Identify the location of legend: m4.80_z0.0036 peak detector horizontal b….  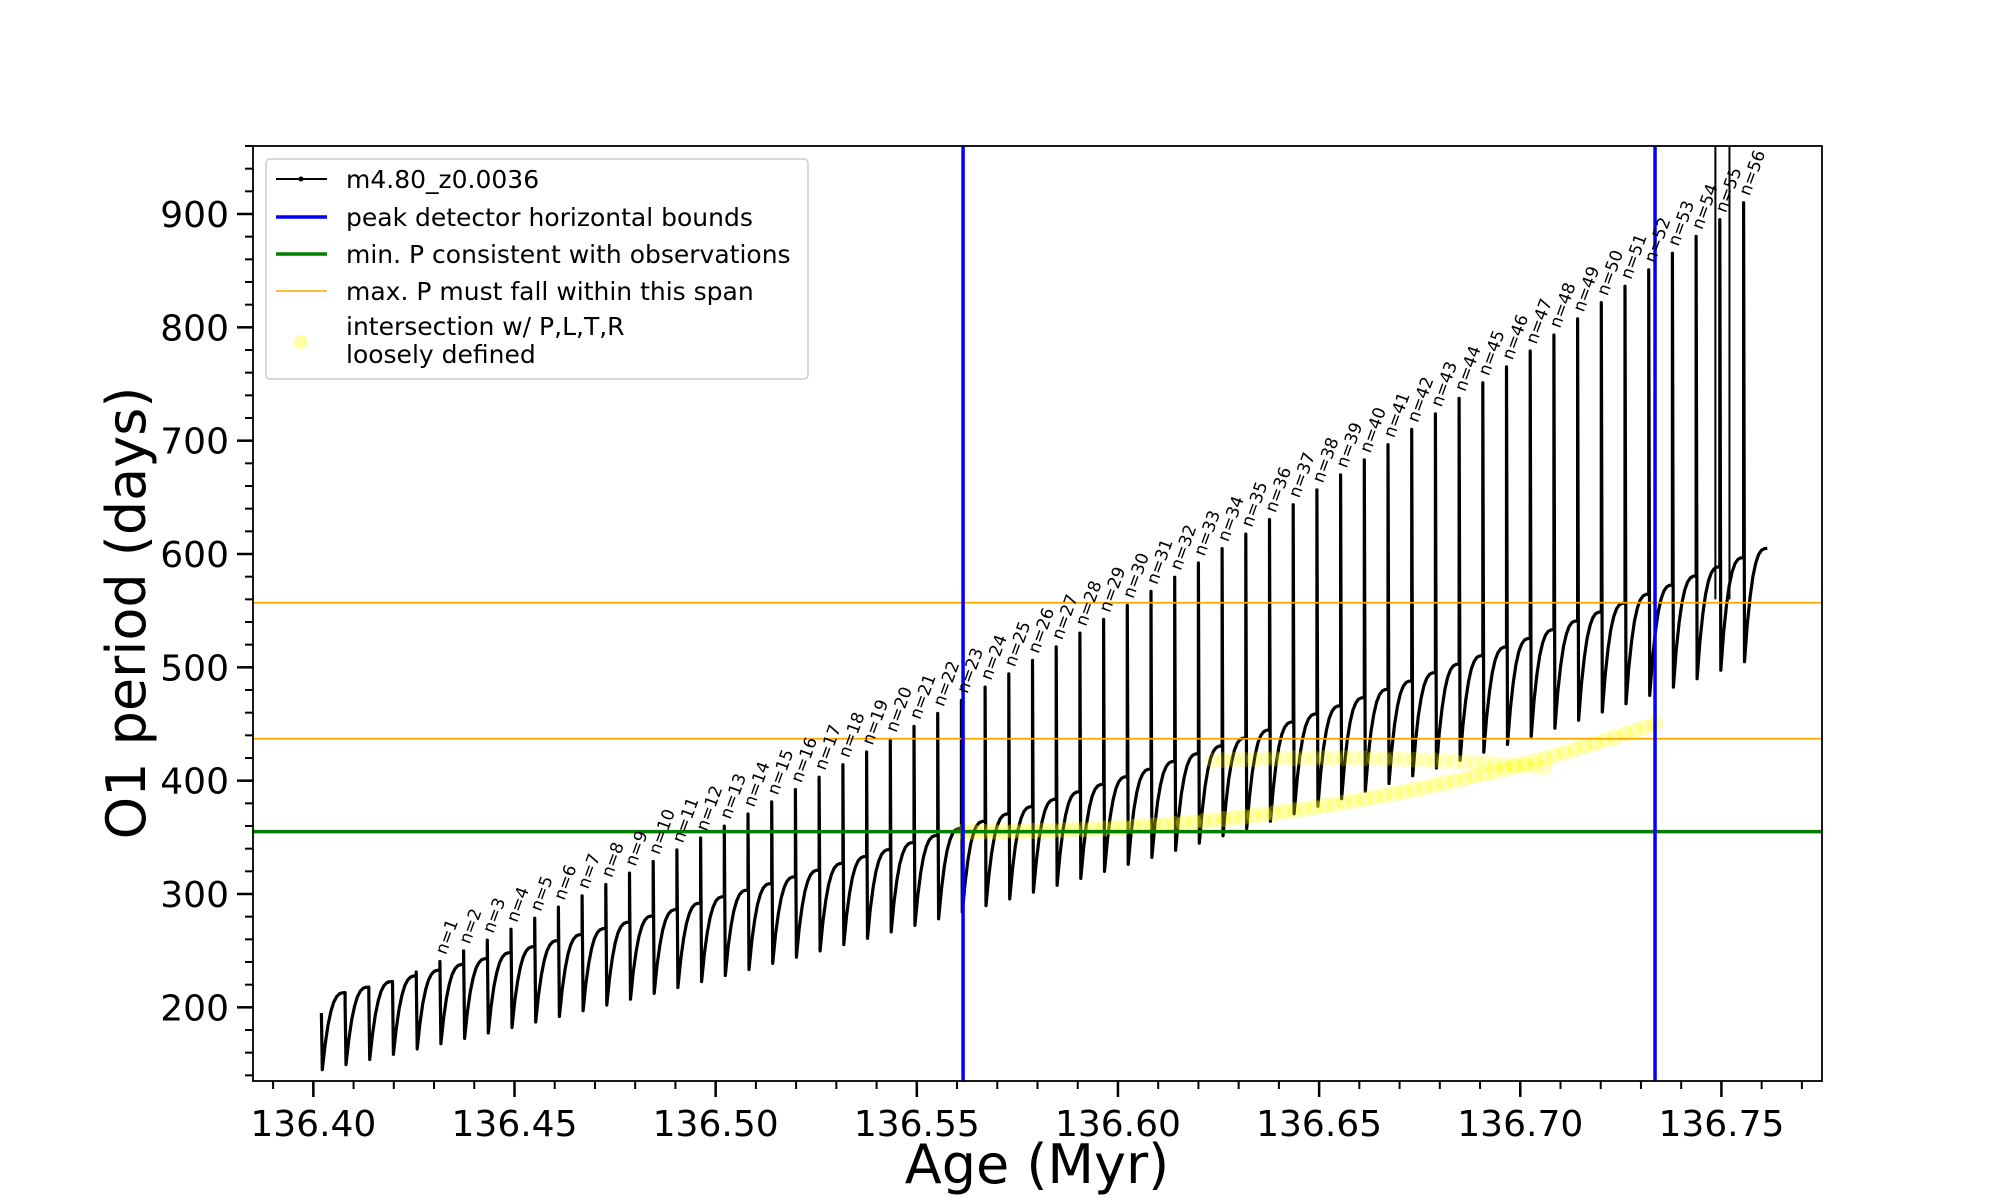
(537, 269).